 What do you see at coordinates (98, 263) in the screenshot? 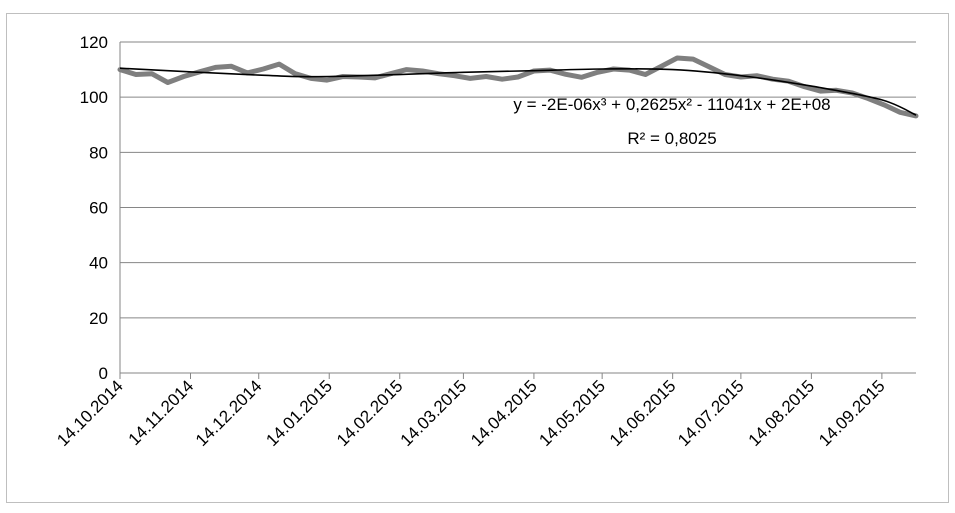
I see `y-tick-label: 40` at bounding box center [98, 263].